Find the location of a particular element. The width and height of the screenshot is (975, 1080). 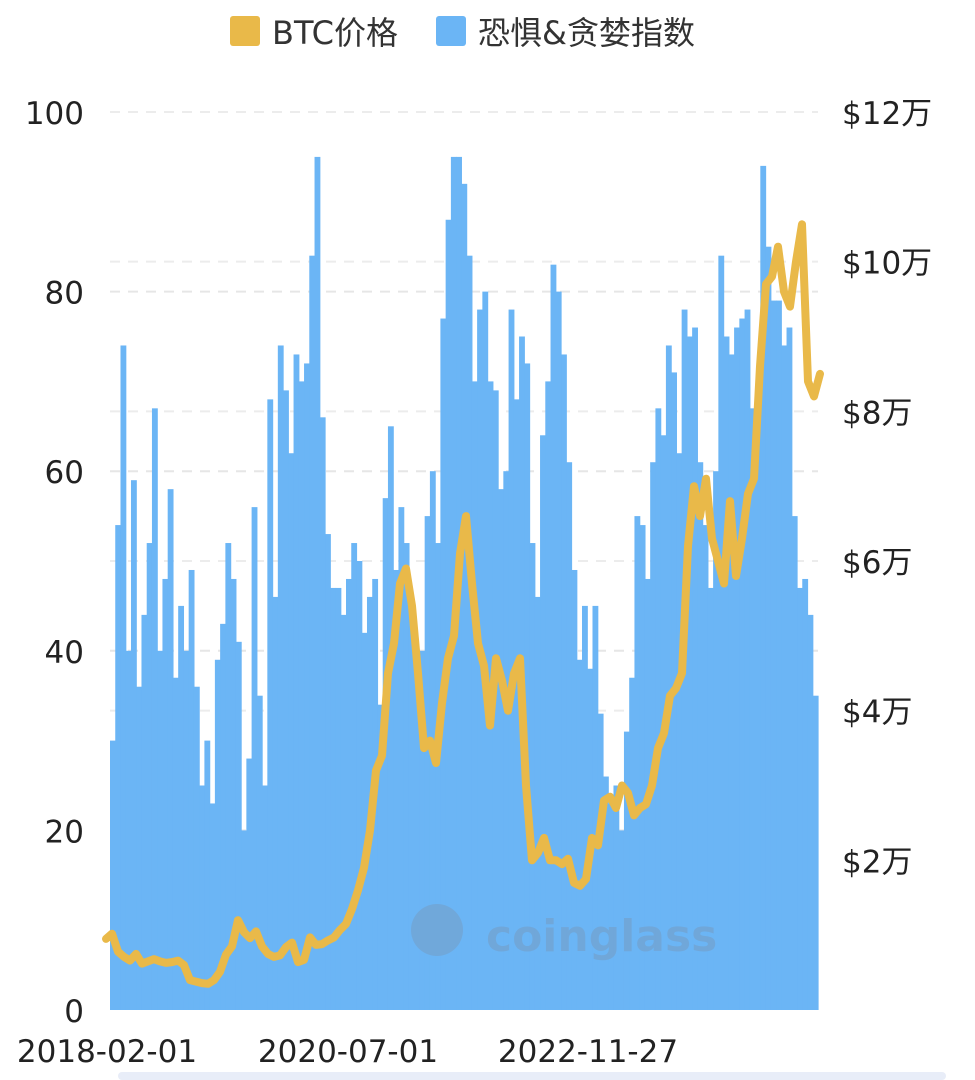

right-tick-label: $12万 is located at coordinates (887, 114).